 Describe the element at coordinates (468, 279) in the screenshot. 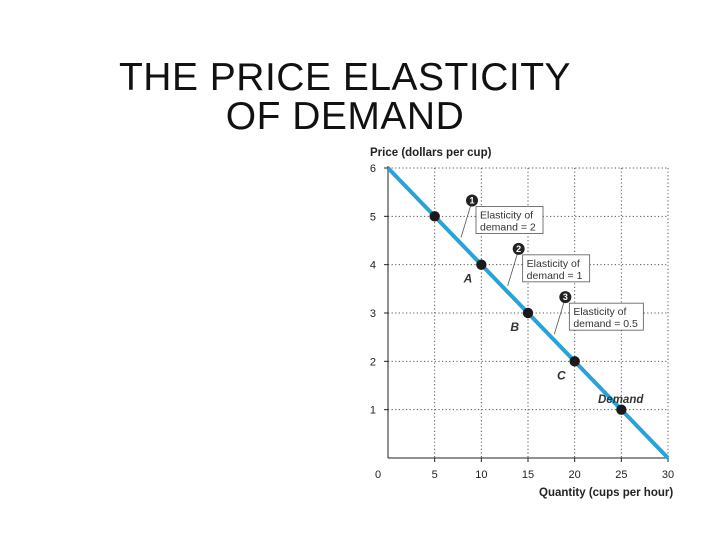

I see `point-label-A: A` at that location.